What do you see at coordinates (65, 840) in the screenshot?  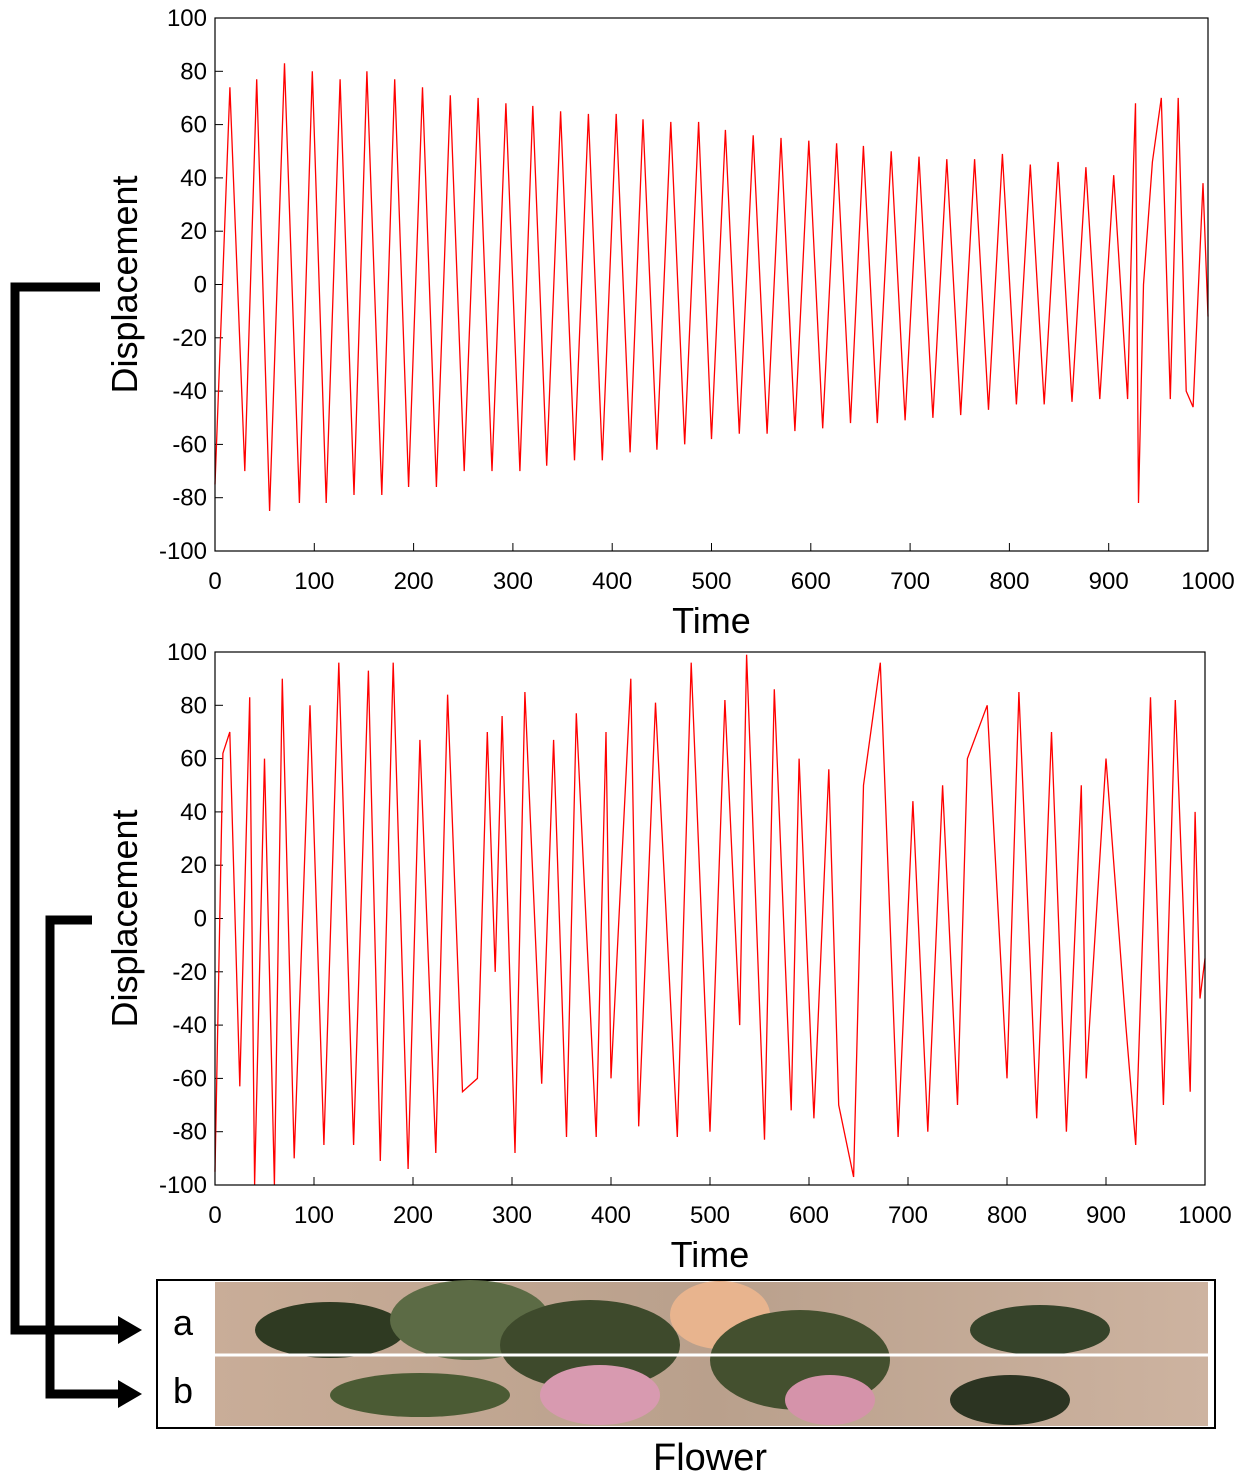 I see `connector-arrows` at bounding box center [65, 840].